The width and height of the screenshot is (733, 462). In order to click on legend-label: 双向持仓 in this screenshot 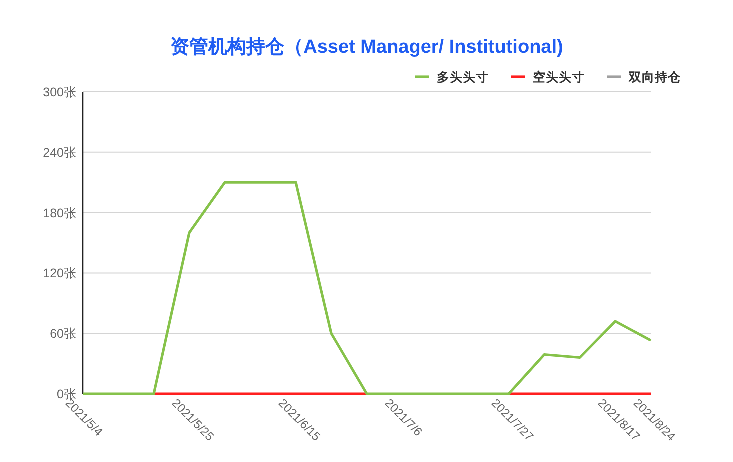, I will do `click(655, 77)`.